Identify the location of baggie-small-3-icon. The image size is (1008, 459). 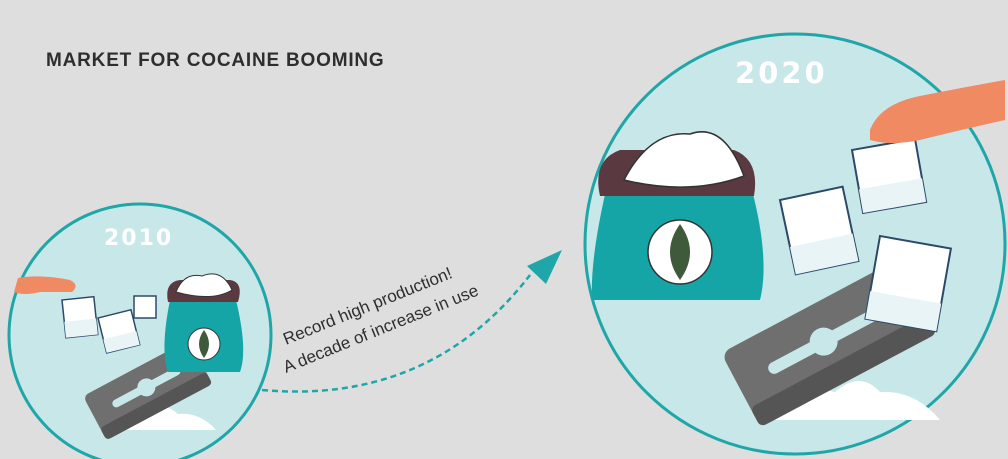
(145, 307).